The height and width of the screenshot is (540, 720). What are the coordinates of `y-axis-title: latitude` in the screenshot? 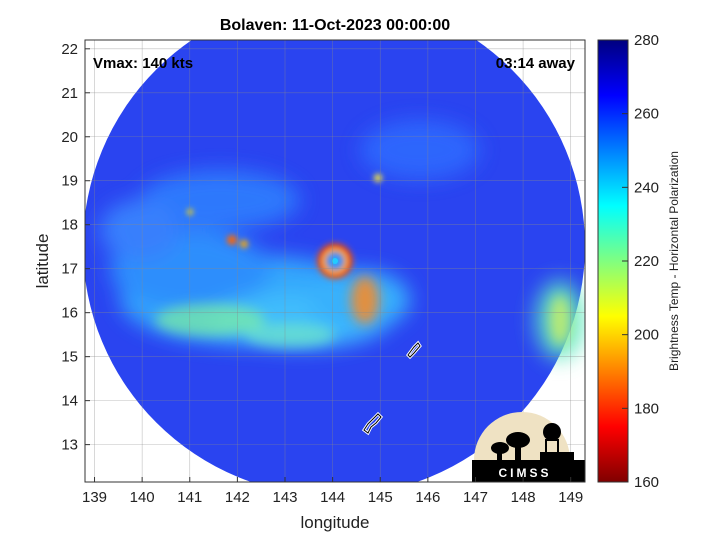 It's located at (42, 261).